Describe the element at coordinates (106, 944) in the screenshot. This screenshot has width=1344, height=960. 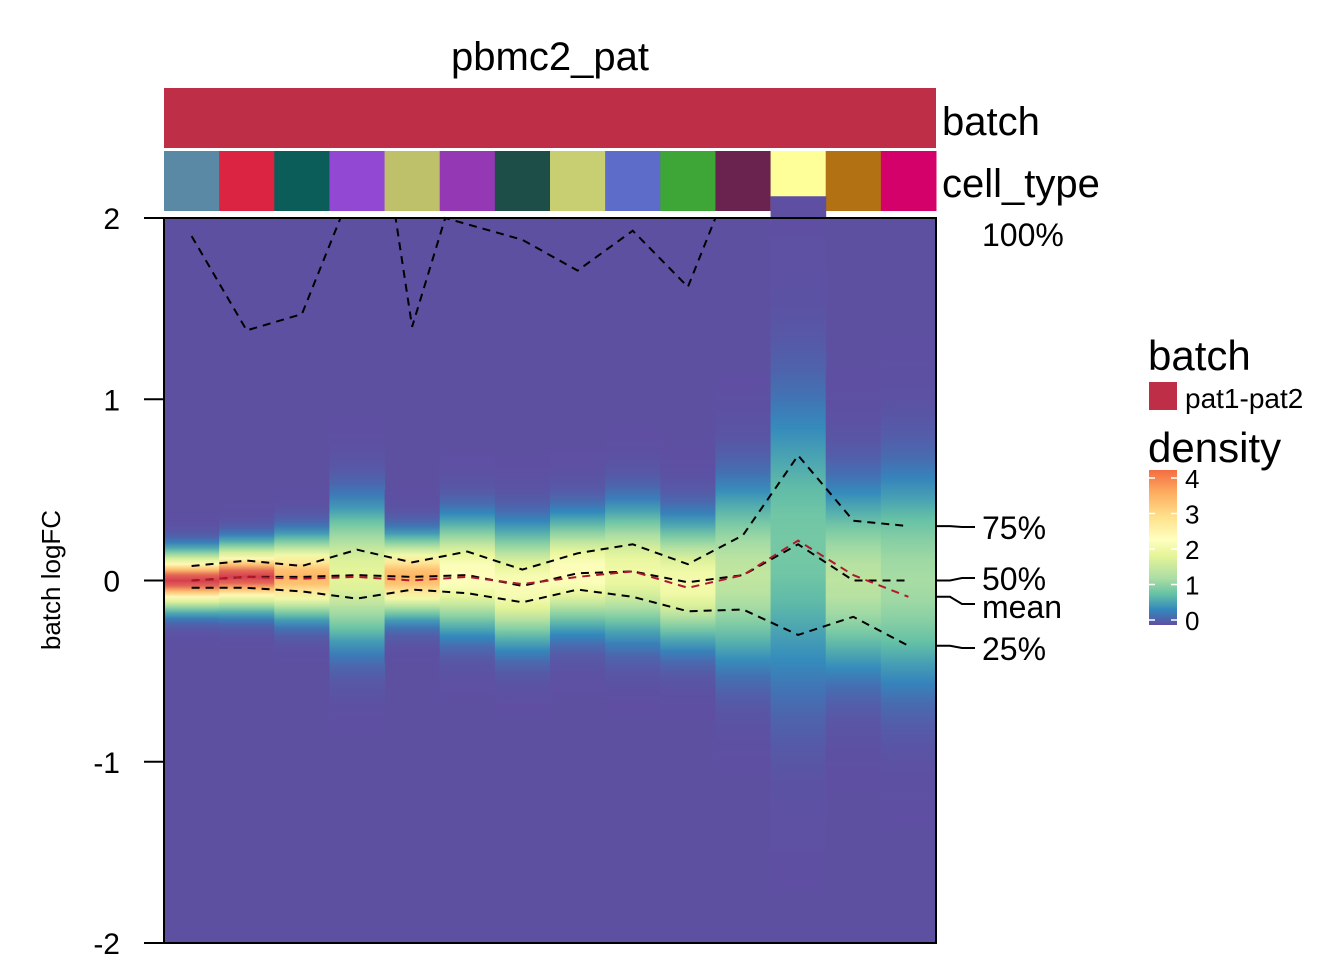
I see `y-tick-label: -2` at that location.